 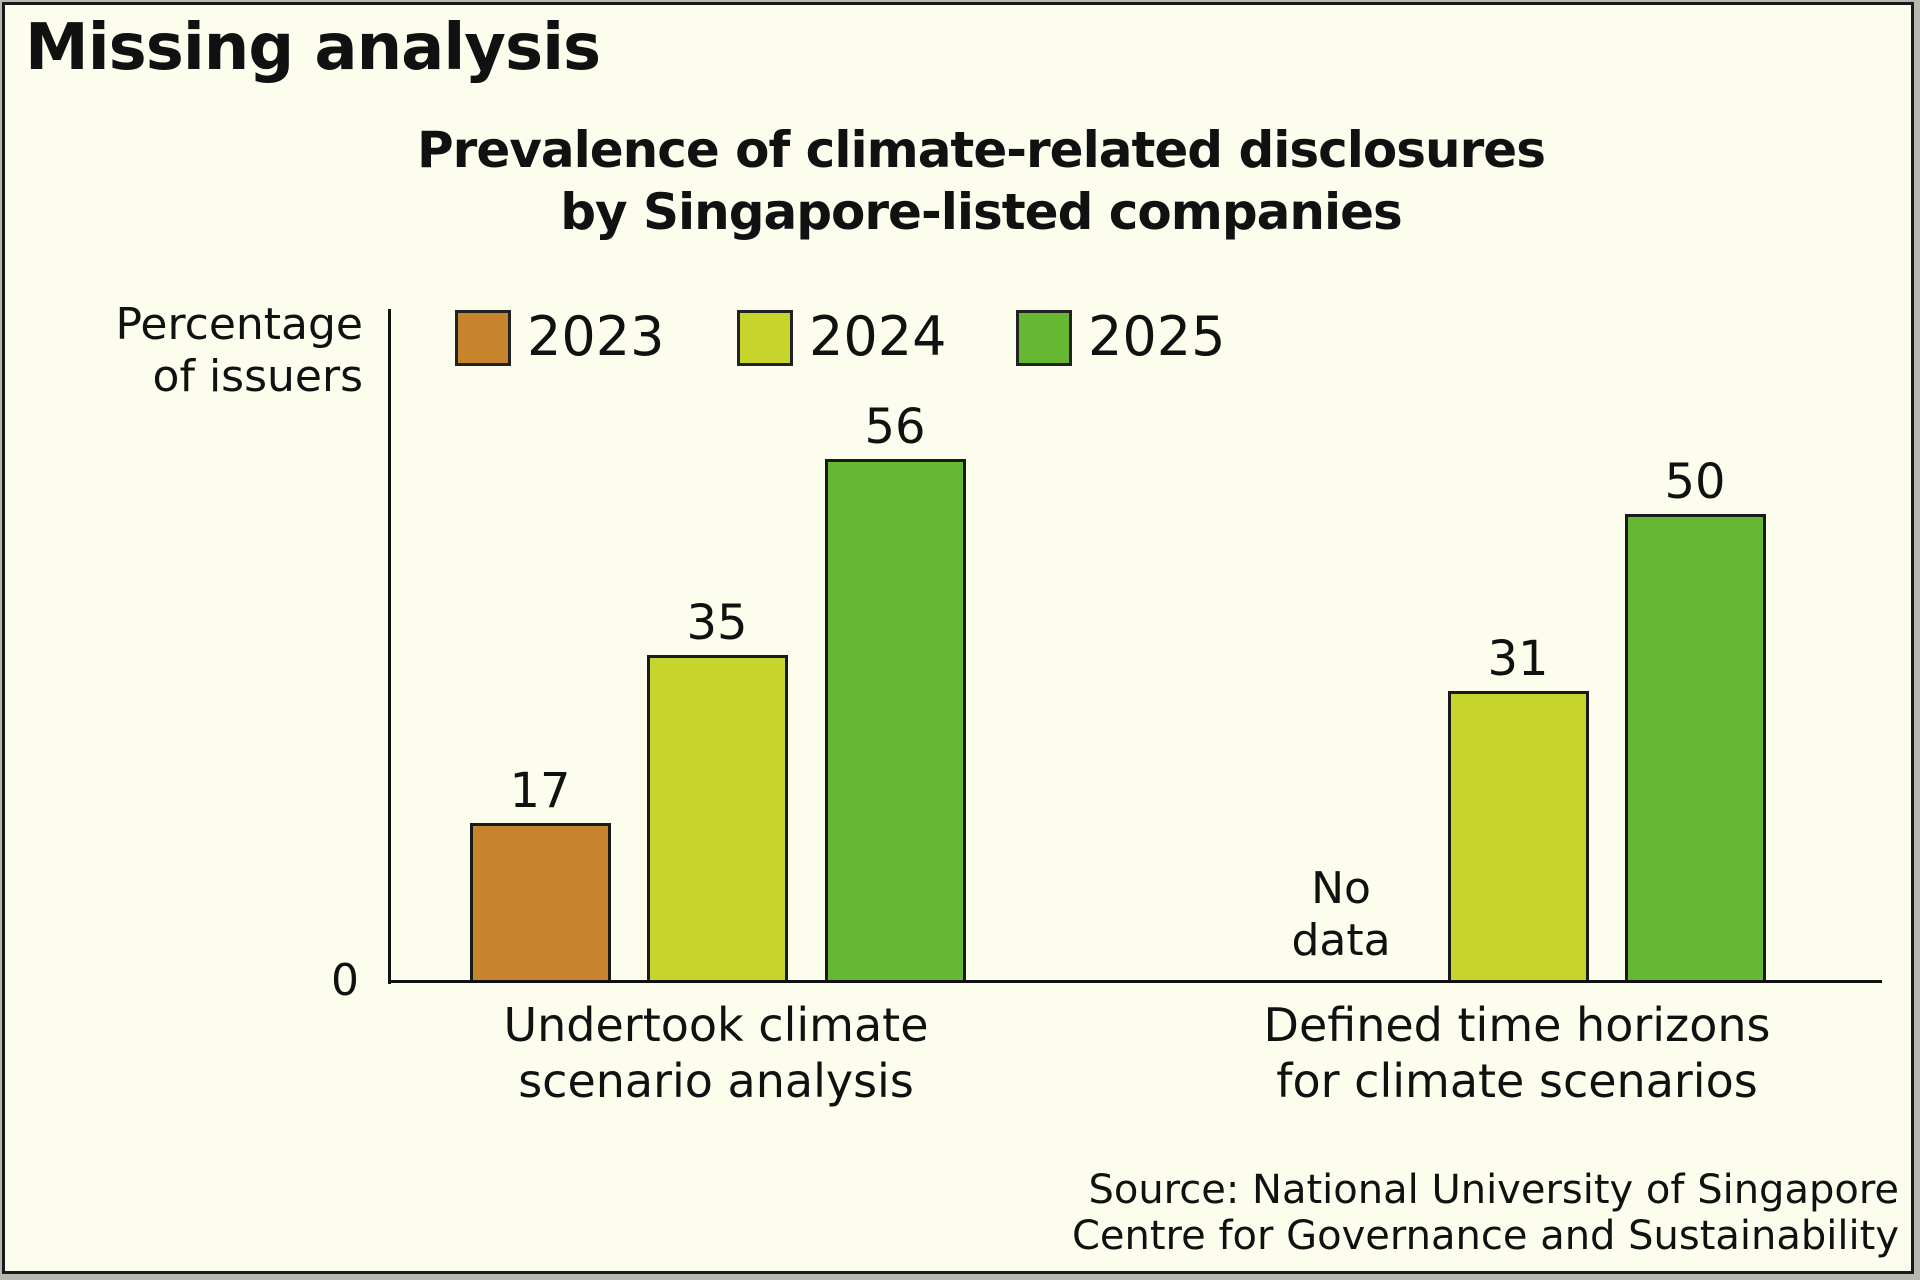 I want to click on category-label-line-1: Undertook climate, so click(x=716, y=1025).